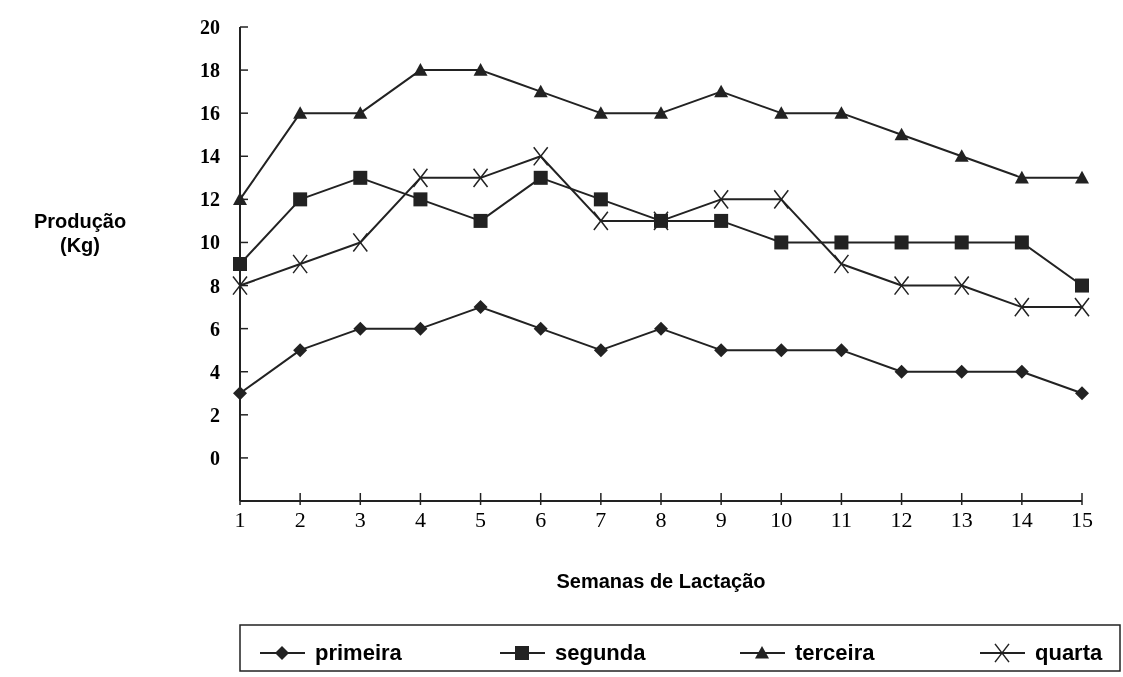 The image size is (1123, 677). What do you see at coordinates (210, 199) in the screenshot?
I see `y-tick-label: 12` at bounding box center [210, 199].